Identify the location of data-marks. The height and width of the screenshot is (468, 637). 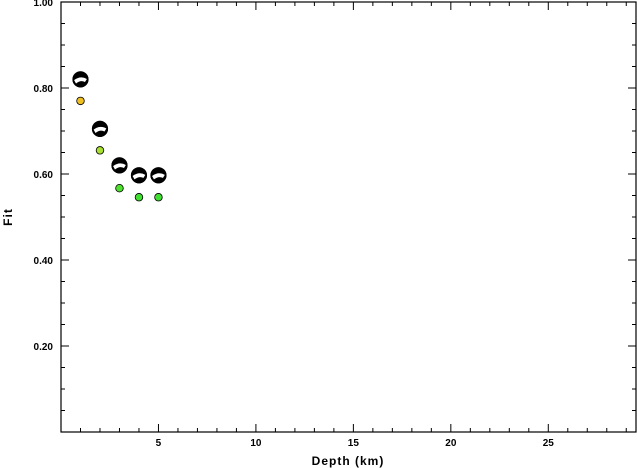
(119, 136).